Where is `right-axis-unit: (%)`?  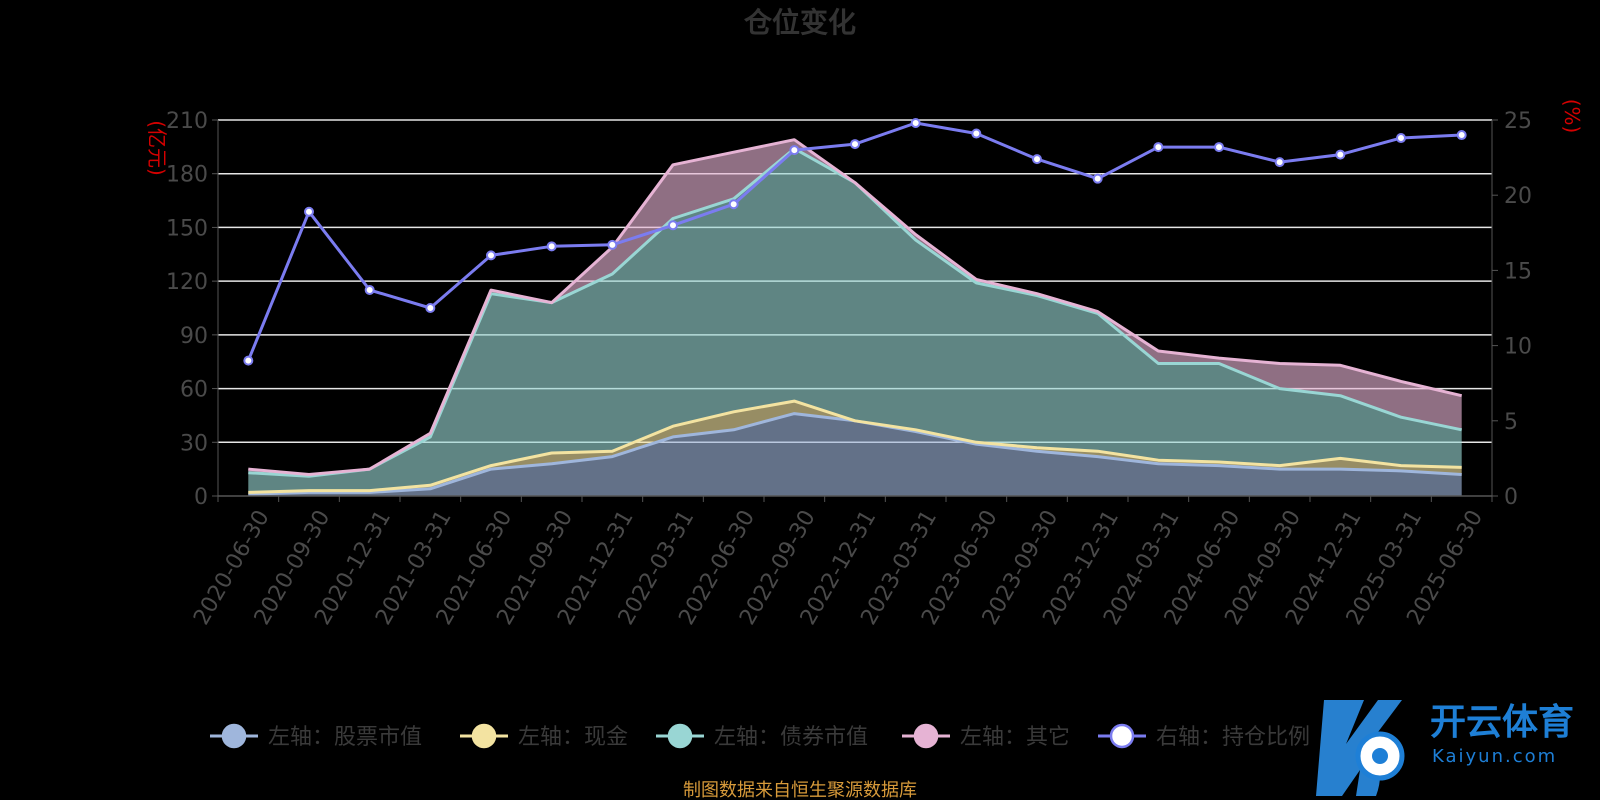 right-axis-unit: (%) is located at coordinates (1572, 116).